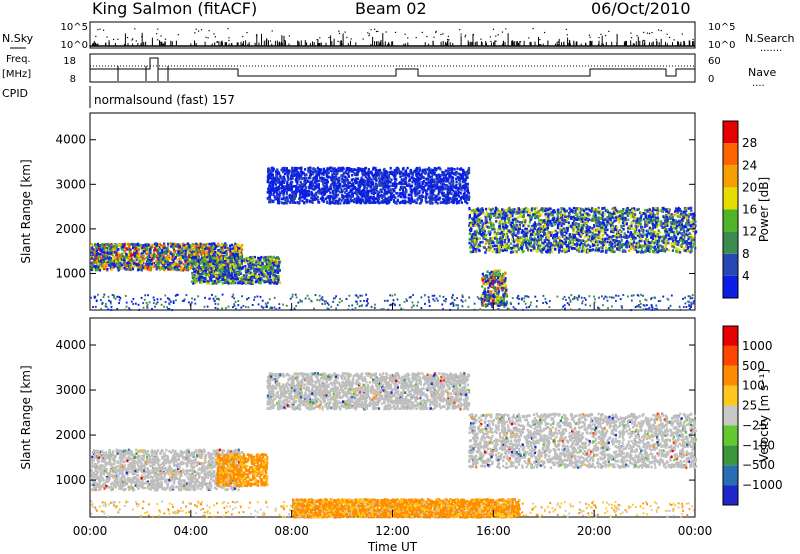 The height and width of the screenshot is (554, 800). What do you see at coordinates (175, 9) in the screenshot?
I see `station-title: King Salmon (fitACF)` at bounding box center [175, 9].